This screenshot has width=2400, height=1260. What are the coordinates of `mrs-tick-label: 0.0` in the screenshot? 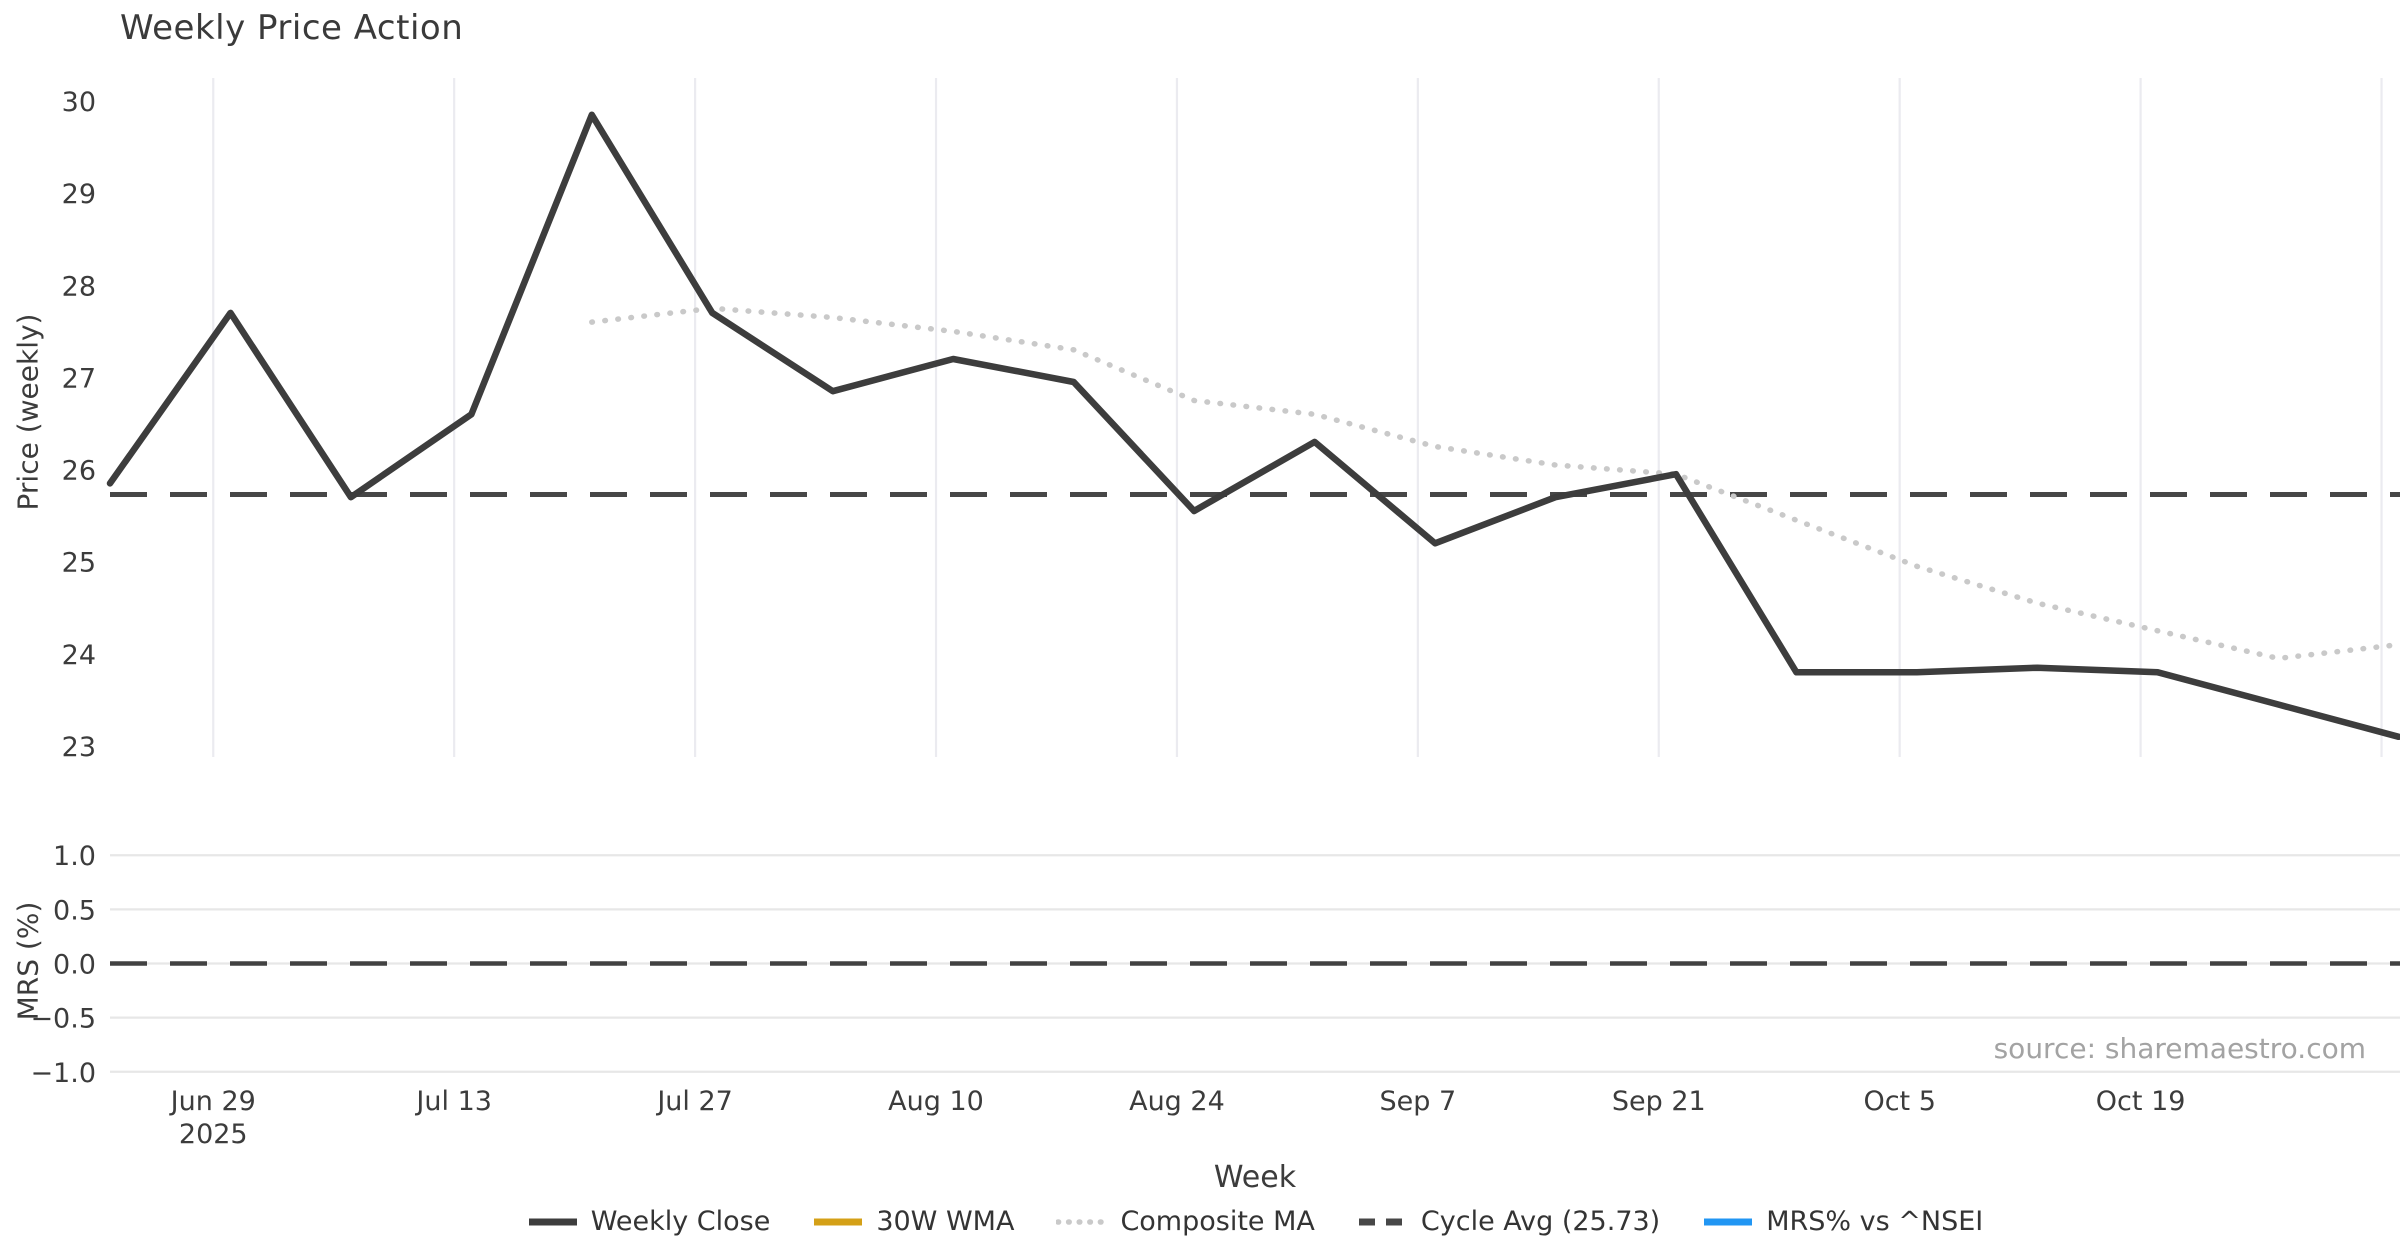 It's located at (74, 965).